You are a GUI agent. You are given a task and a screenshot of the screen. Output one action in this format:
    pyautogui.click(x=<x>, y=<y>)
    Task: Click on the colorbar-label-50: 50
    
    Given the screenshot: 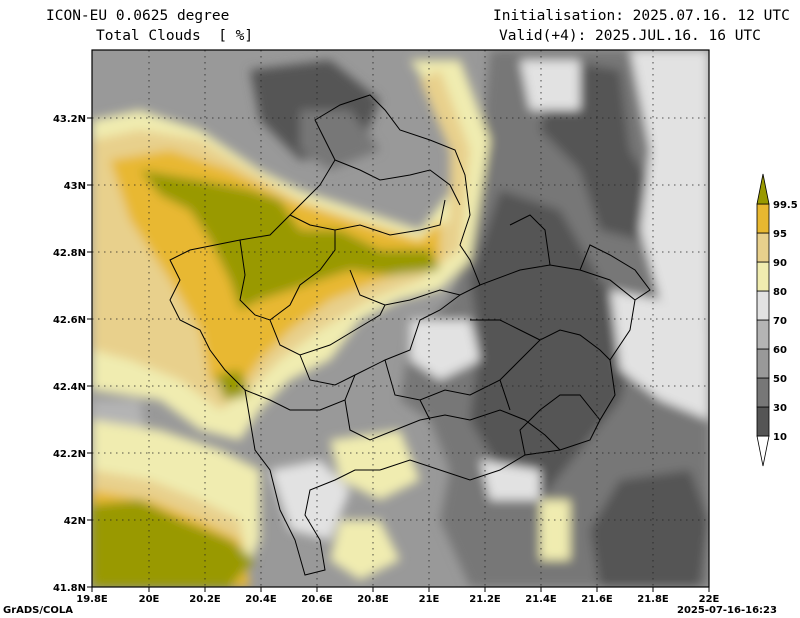 What is the action you would take?
    pyautogui.click(x=780, y=379)
    